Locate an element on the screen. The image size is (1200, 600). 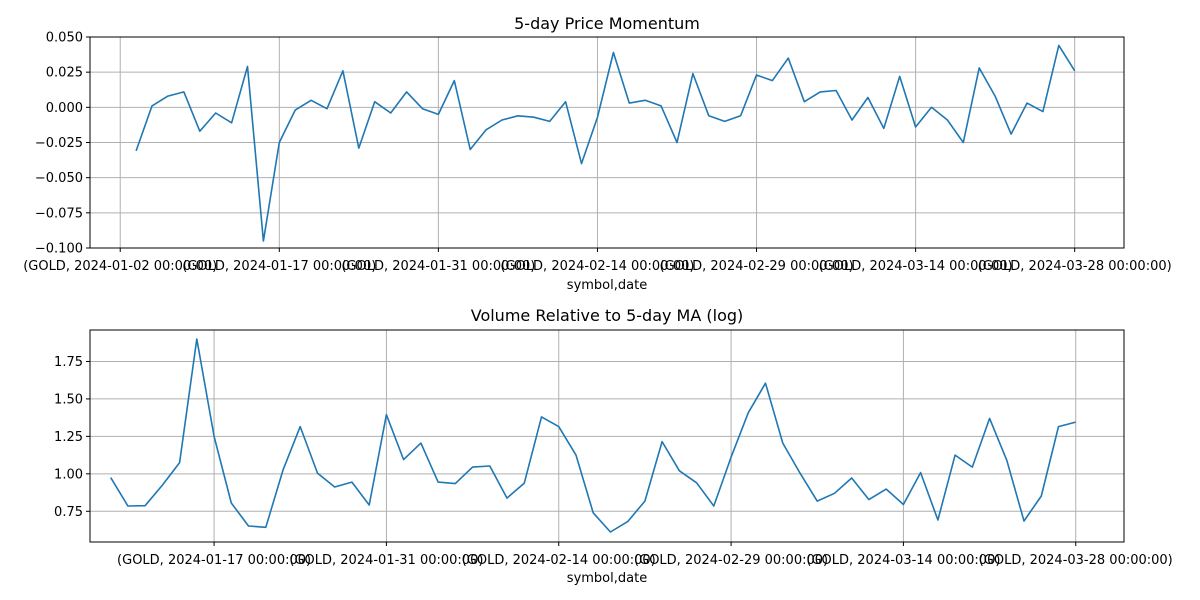
volume-y-tick-label: 1.00 is located at coordinates (68, 474).